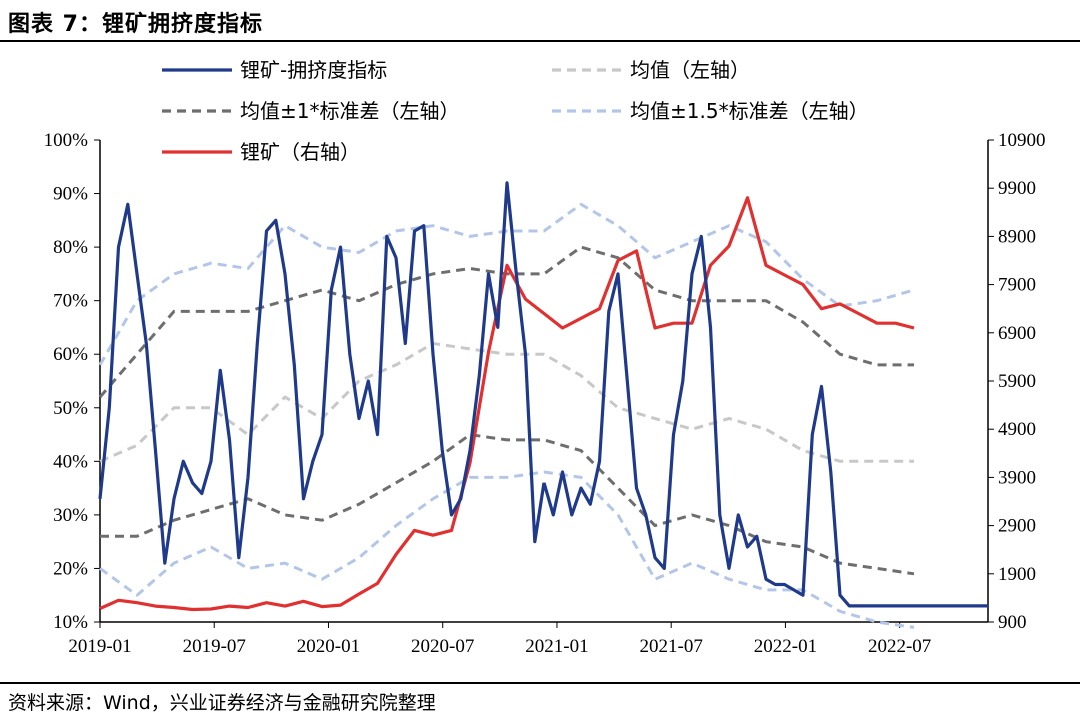 This screenshot has width=1080, height=725. What do you see at coordinates (300, 152) in the screenshot?
I see `legend-label: 锂矿（右轴）` at bounding box center [300, 152].